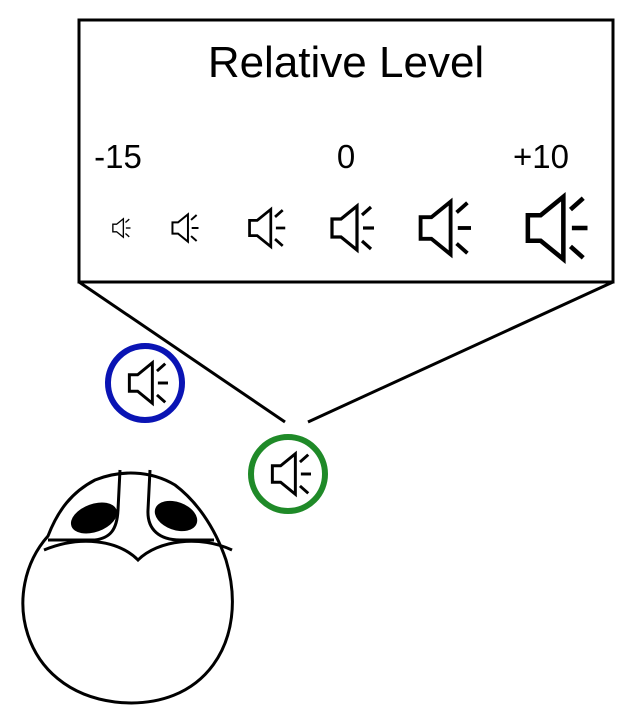  I want to click on level-label-mid: 0, so click(346, 156).